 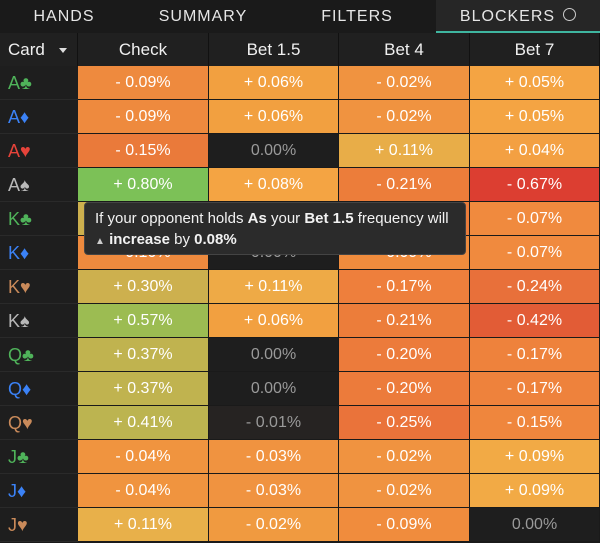 What do you see at coordinates (215, 239) in the screenshot?
I see `tooltip-text: 0.08%` at bounding box center [215, 239].